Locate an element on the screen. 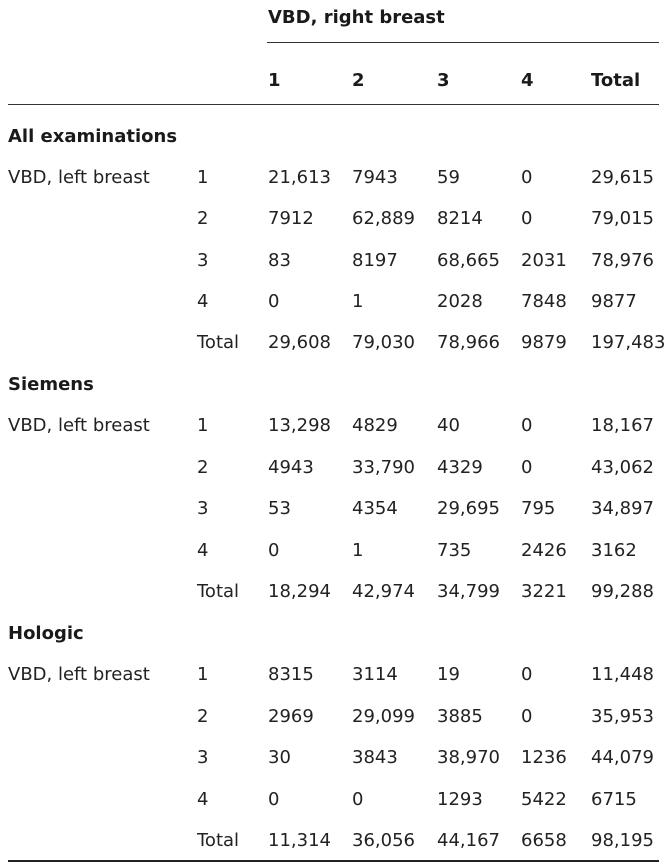  table-cell: 7943 is located at coordinates (375, 177).